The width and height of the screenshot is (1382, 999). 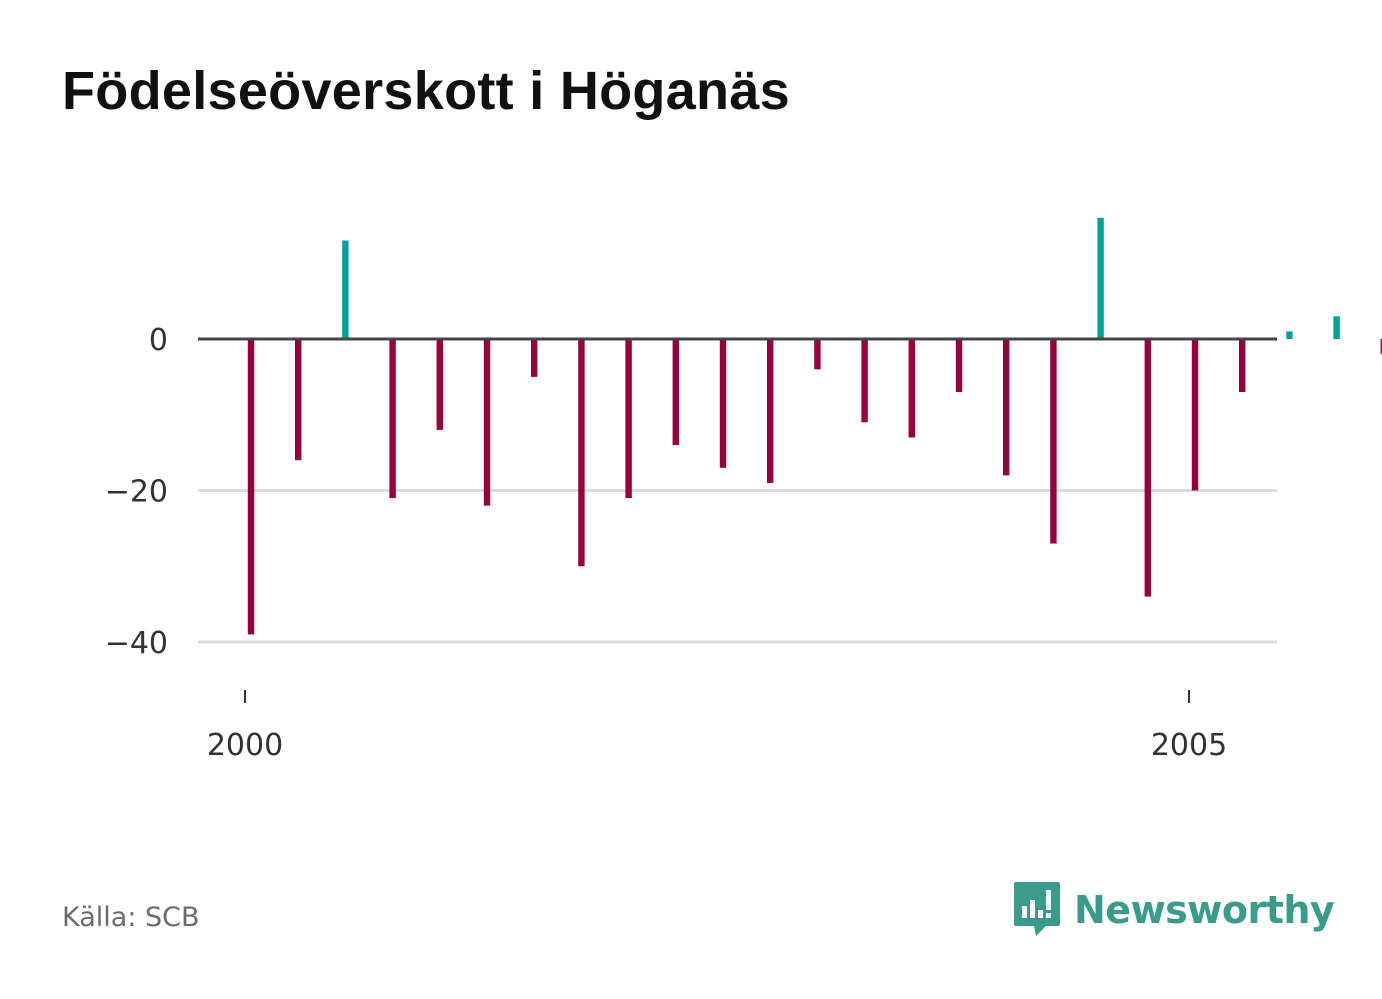 What do you see at coordinates (245, 745) in the screenshot?
I see `x-tick-label: 2000` at bounding box center [245, 745].